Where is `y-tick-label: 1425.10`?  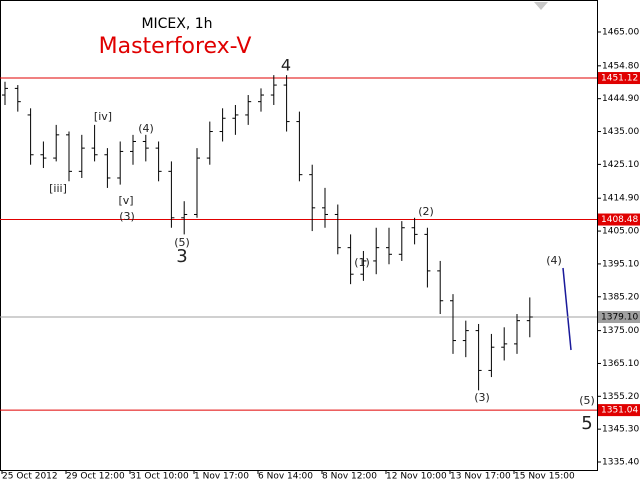 y-tick-label: 1425.10 is located at coordinates (620, 165).